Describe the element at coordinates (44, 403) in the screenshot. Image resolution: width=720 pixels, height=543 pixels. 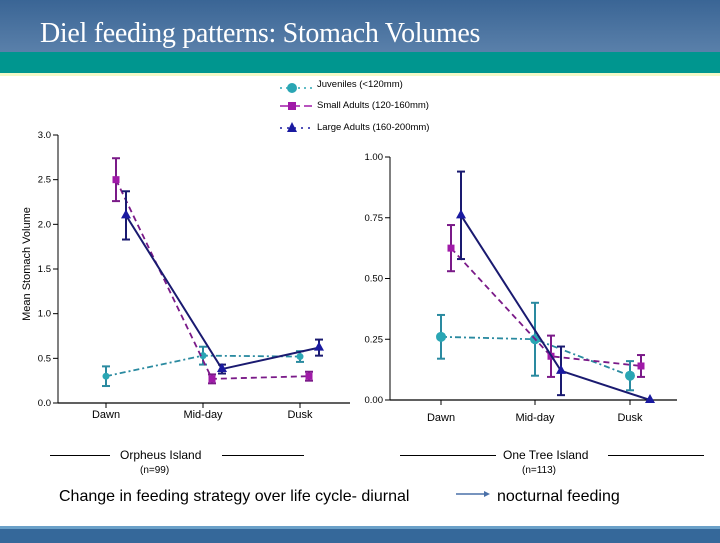
I see `y-tick-label: 0.0` at that location.